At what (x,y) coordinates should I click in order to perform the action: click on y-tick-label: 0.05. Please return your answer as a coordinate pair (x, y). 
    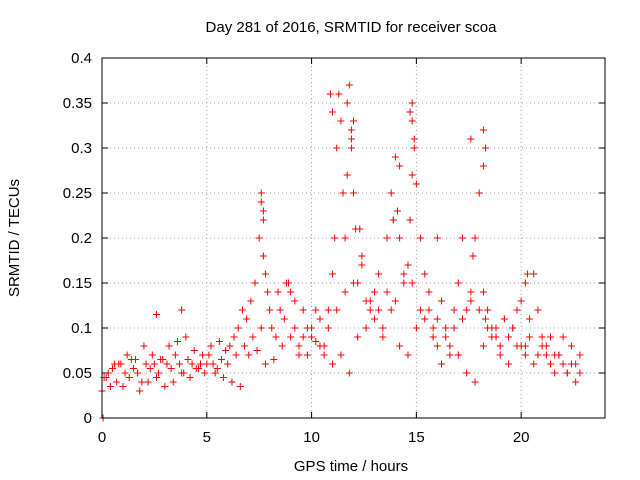
    Looking at the image, I should click on (77, 373).